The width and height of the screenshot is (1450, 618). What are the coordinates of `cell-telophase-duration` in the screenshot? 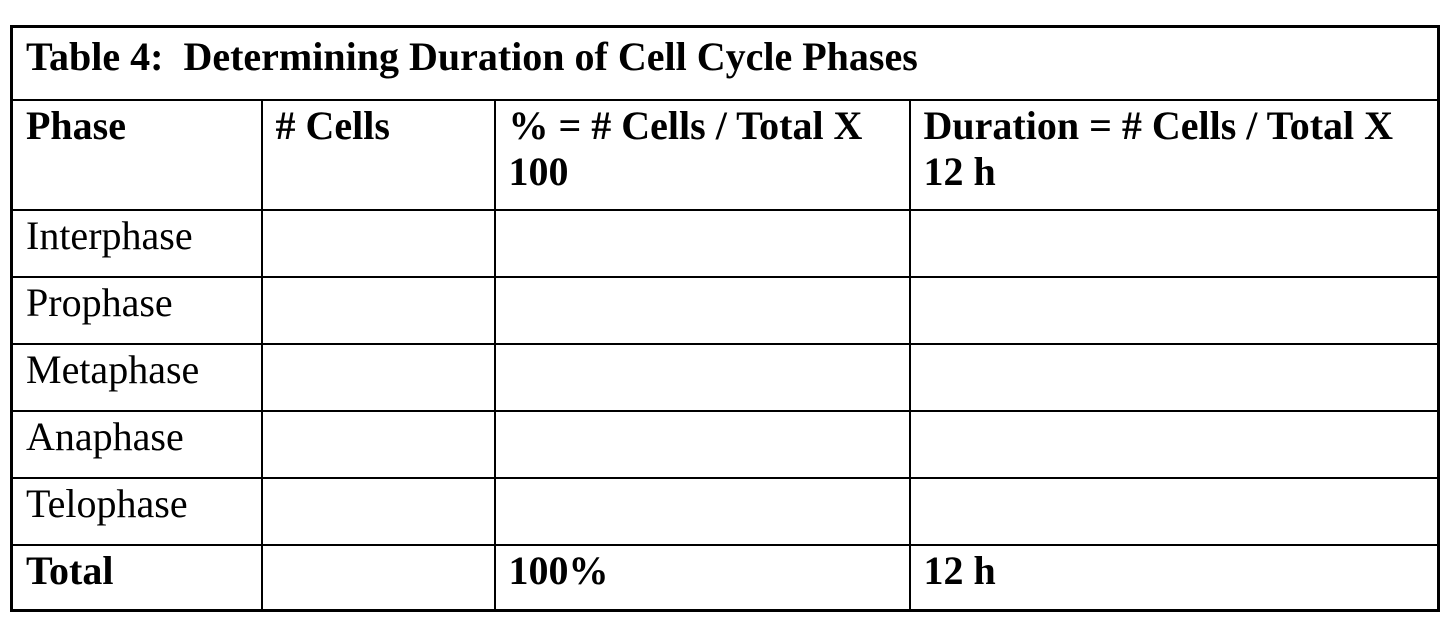 It's located at (1174, 511).